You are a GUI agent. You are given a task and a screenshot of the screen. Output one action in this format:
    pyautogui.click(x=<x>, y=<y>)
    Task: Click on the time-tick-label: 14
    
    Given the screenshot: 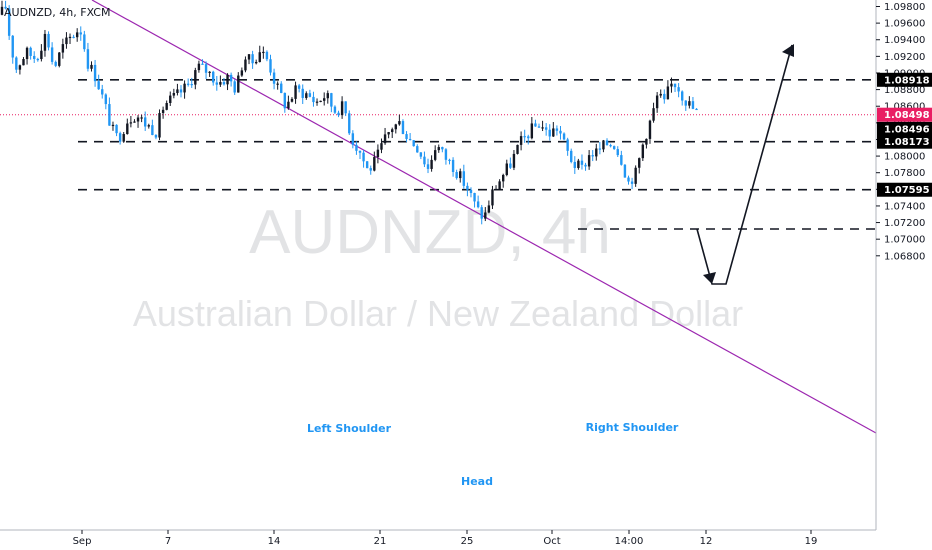 What is the action you would take?
    pyautogui.click(x=274, y=541)
    